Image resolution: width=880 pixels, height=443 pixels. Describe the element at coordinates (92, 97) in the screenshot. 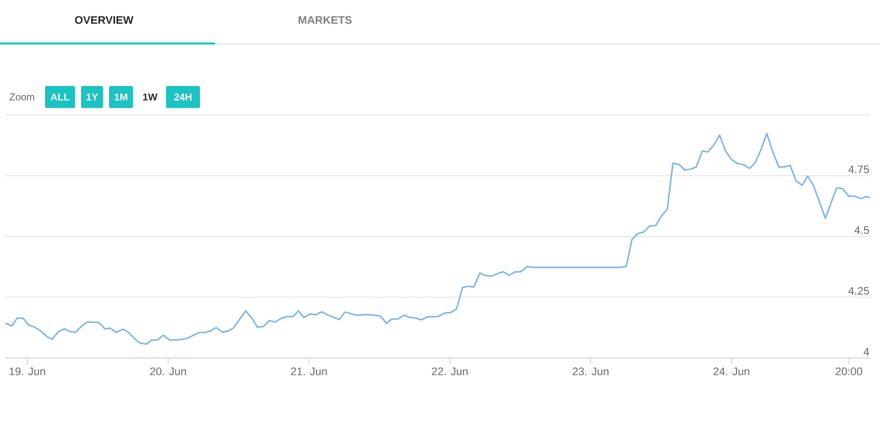

I see `text: 1Y` at that location.